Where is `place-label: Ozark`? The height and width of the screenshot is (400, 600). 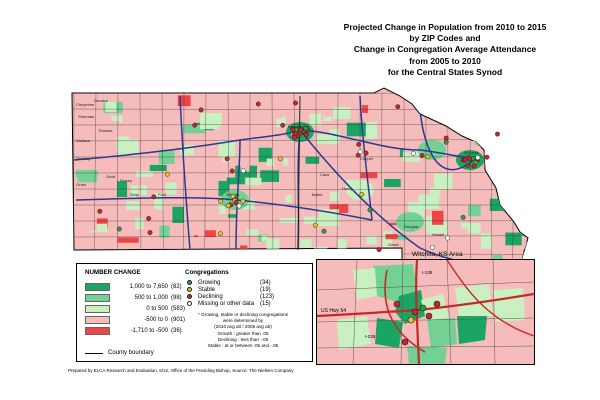 place-label: Ozark is located at coordinates (393, 244).